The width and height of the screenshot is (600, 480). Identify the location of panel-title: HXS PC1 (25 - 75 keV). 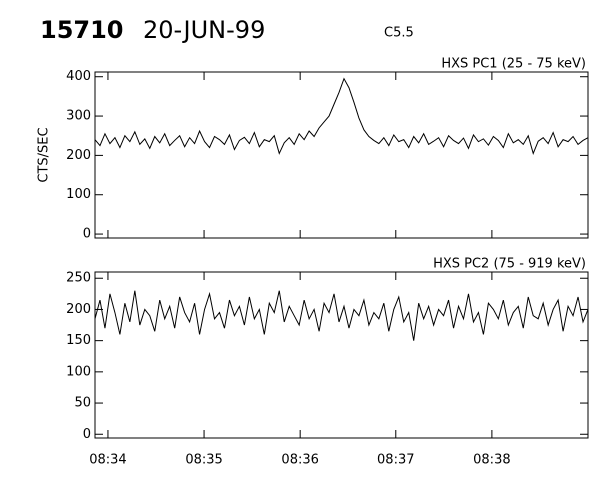
(513, 64).